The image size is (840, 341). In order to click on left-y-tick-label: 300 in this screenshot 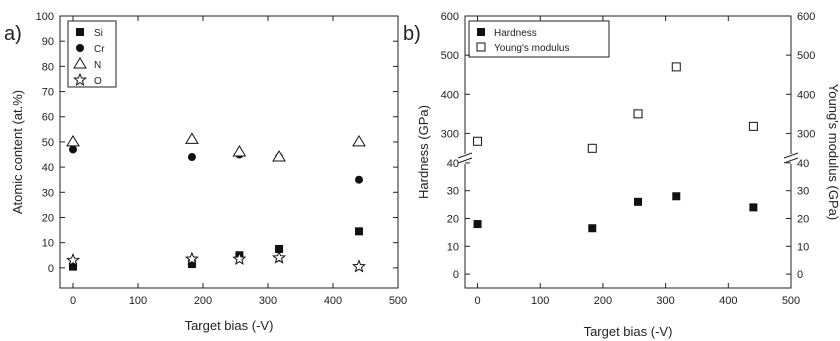, I will do `click(450, 134)`.